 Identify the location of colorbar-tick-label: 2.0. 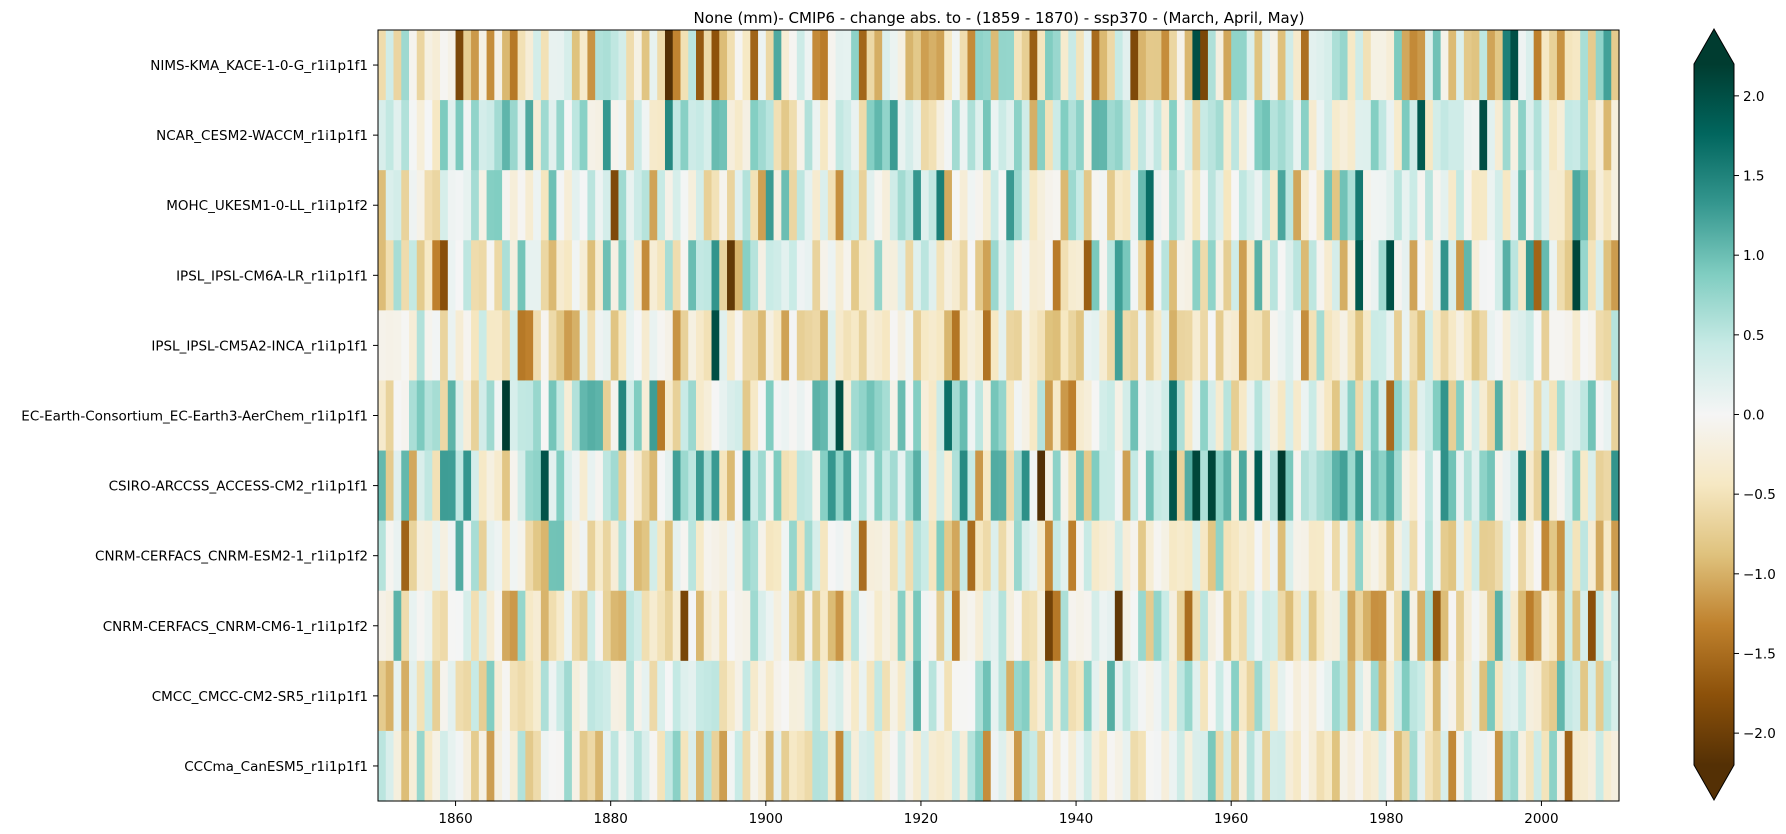
(1753, 97).